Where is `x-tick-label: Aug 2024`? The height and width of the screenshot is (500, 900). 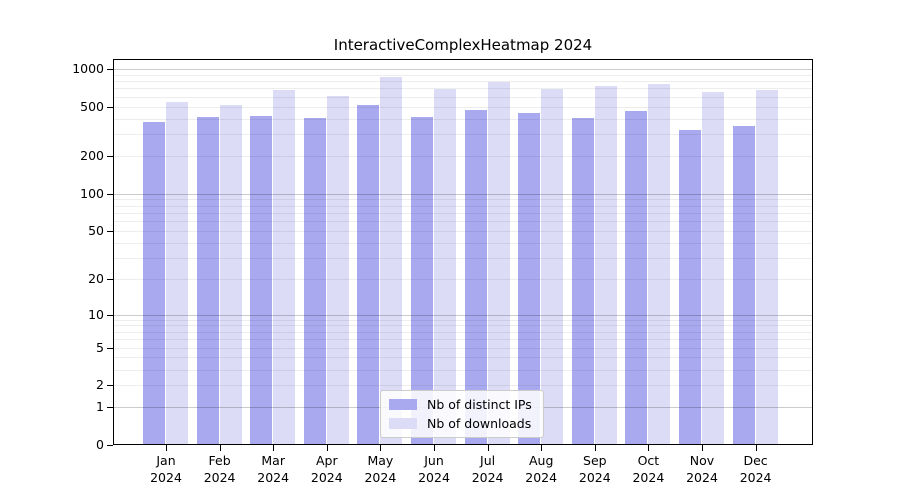 x-tick-label: Aug 2024 is located at coordinates (541, 469).